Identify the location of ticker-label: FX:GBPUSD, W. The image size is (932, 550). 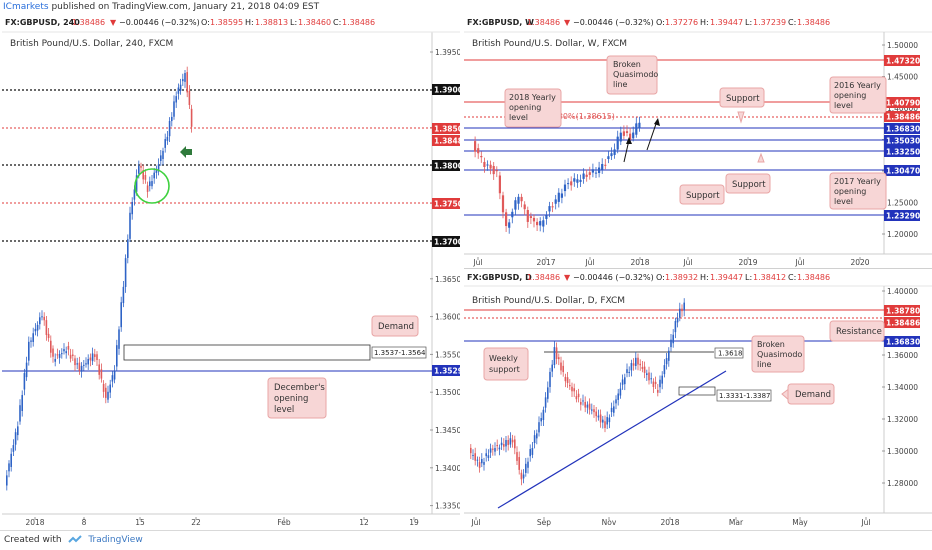
(500, 22).